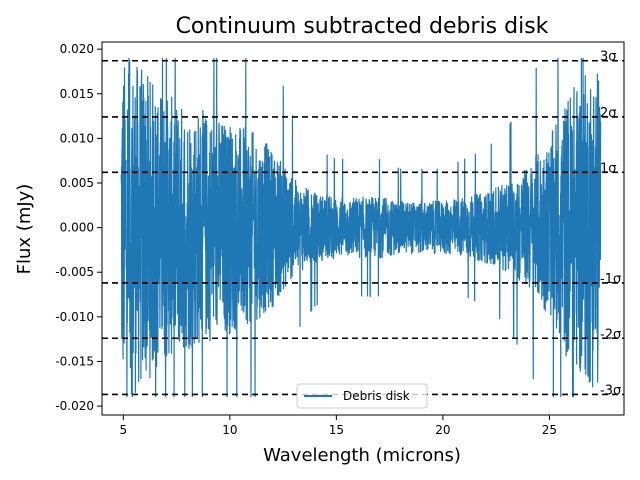 The image size is (640, 480). Describe the element at coordinates (77, 94) in the screenshot. I see `y-tick-label: 0.015` at that location.